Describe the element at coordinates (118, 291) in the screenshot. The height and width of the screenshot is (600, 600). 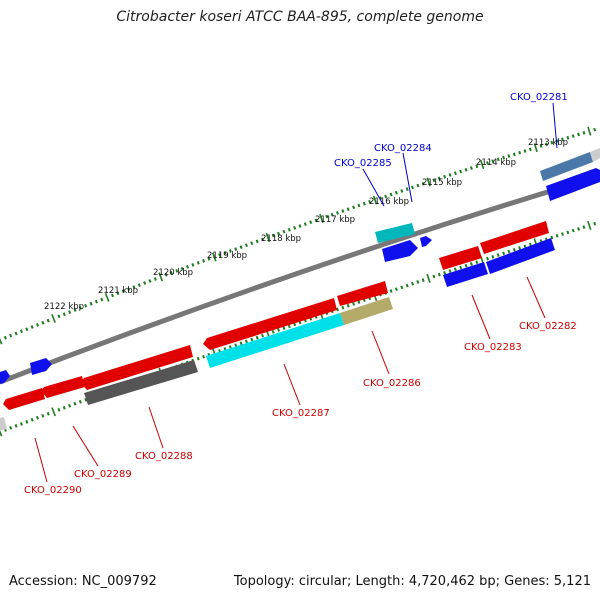
I see `kbp-label: 2121 kbp` at that location.